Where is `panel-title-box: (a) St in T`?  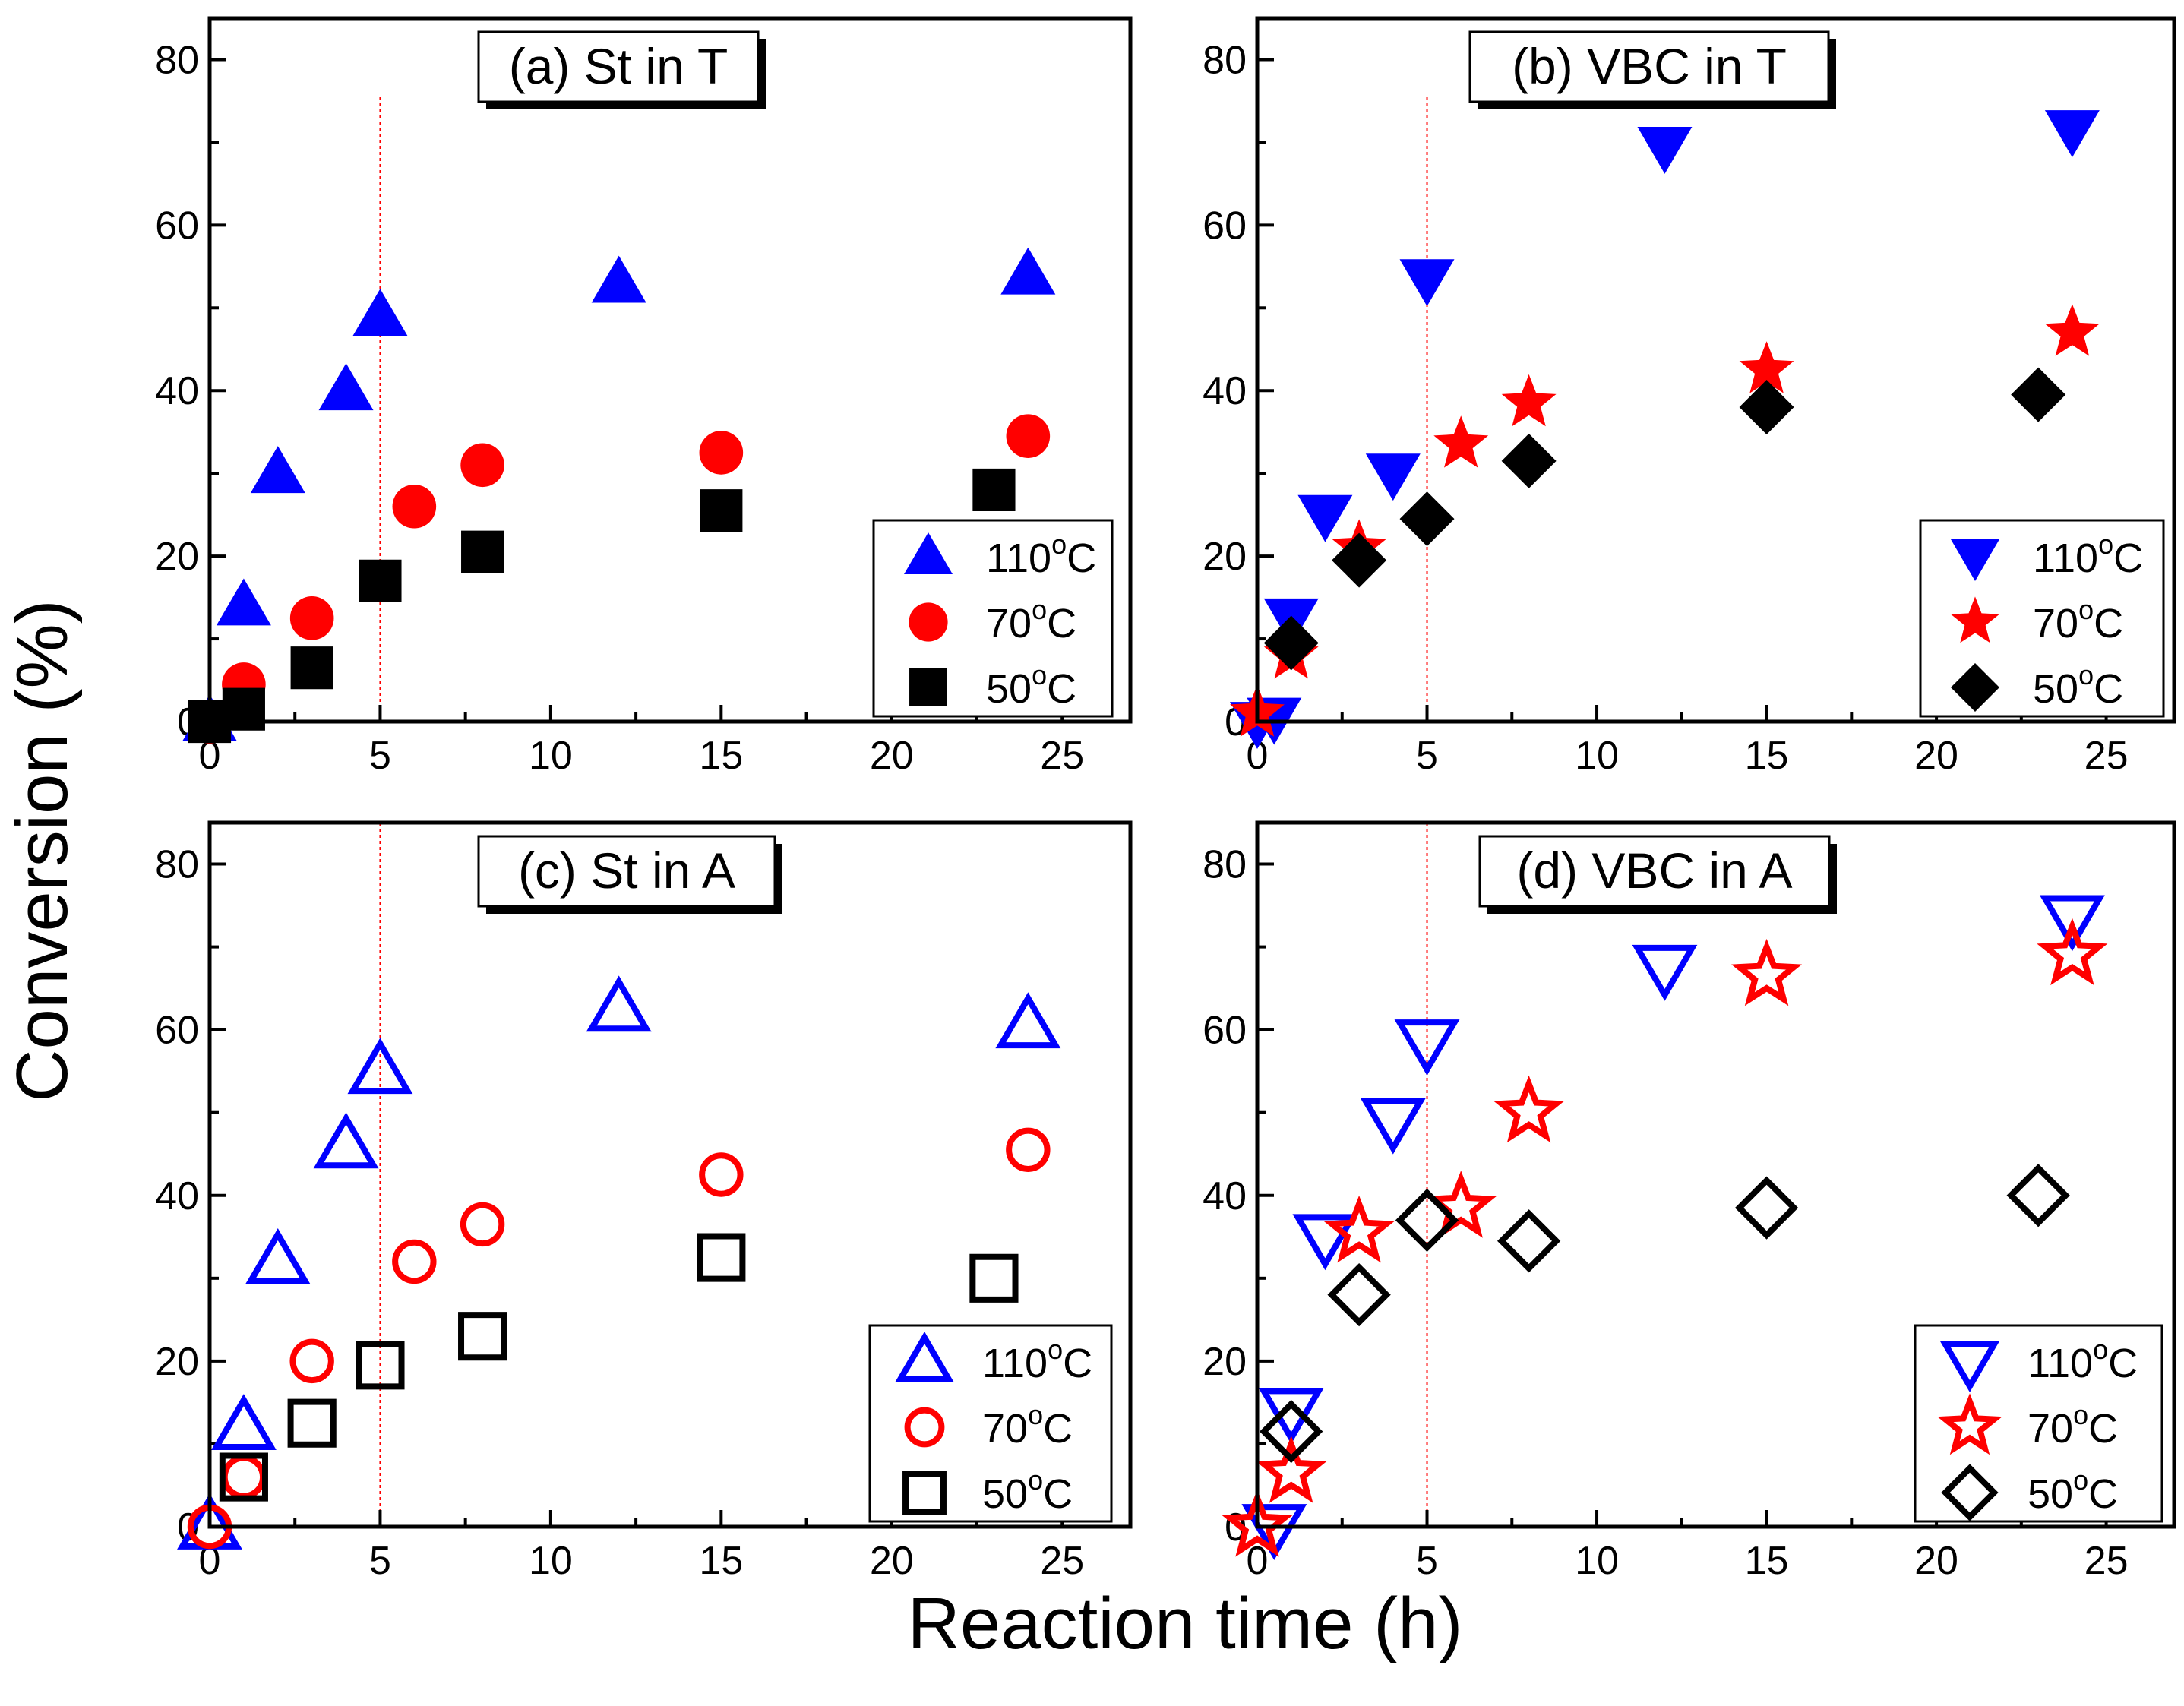 panel-title-box: (a) St in T is located at coordinates (622, 69).